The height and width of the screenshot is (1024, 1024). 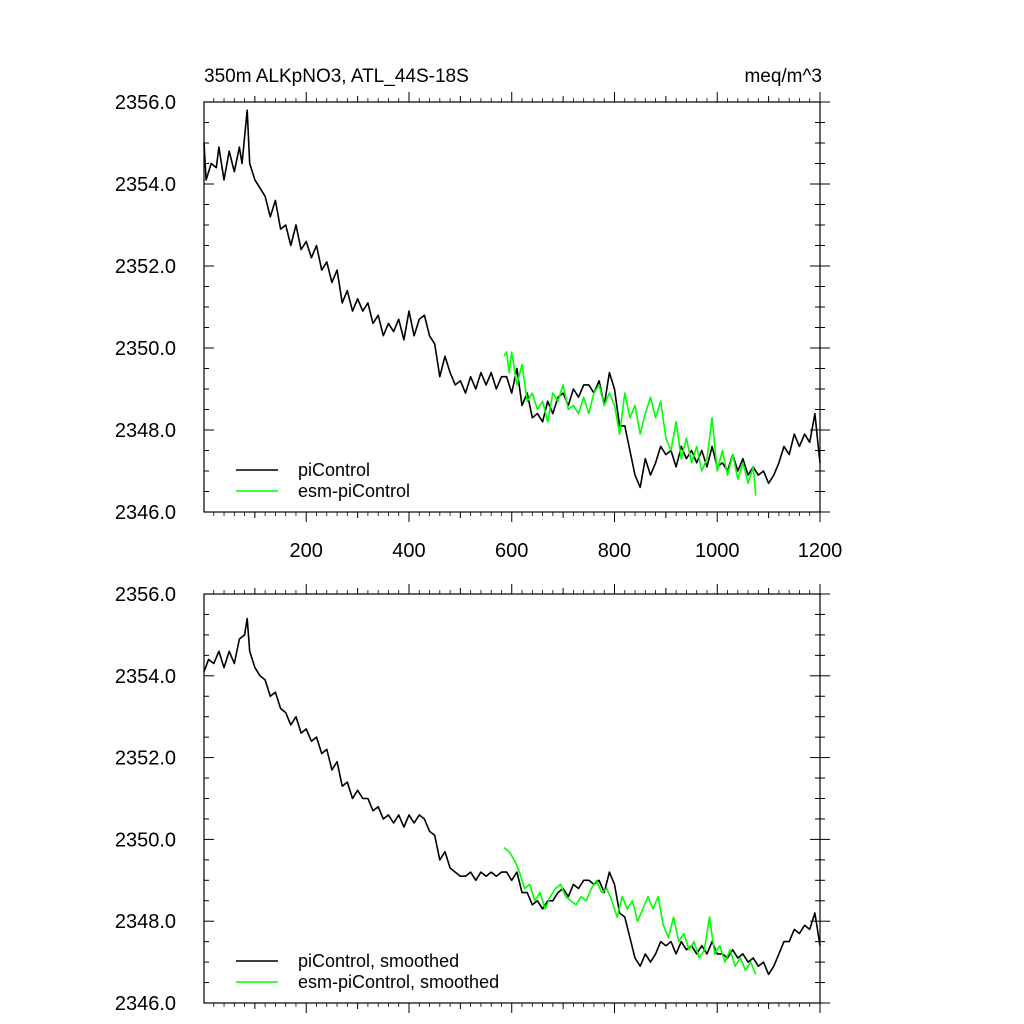 I want to click on legend-label: esm-piControl, smoothed, so click(x=398, y=982).